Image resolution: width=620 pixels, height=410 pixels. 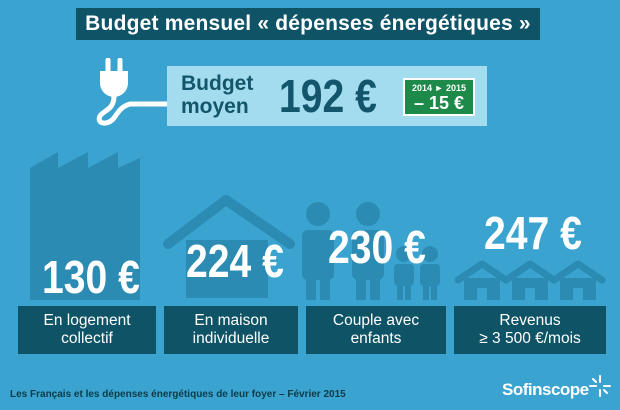 What do you see at coordinates (376, 330) in the screenshot?
I see `category-couple-children: Couple avec enfants` at bounding box center [376, 330].